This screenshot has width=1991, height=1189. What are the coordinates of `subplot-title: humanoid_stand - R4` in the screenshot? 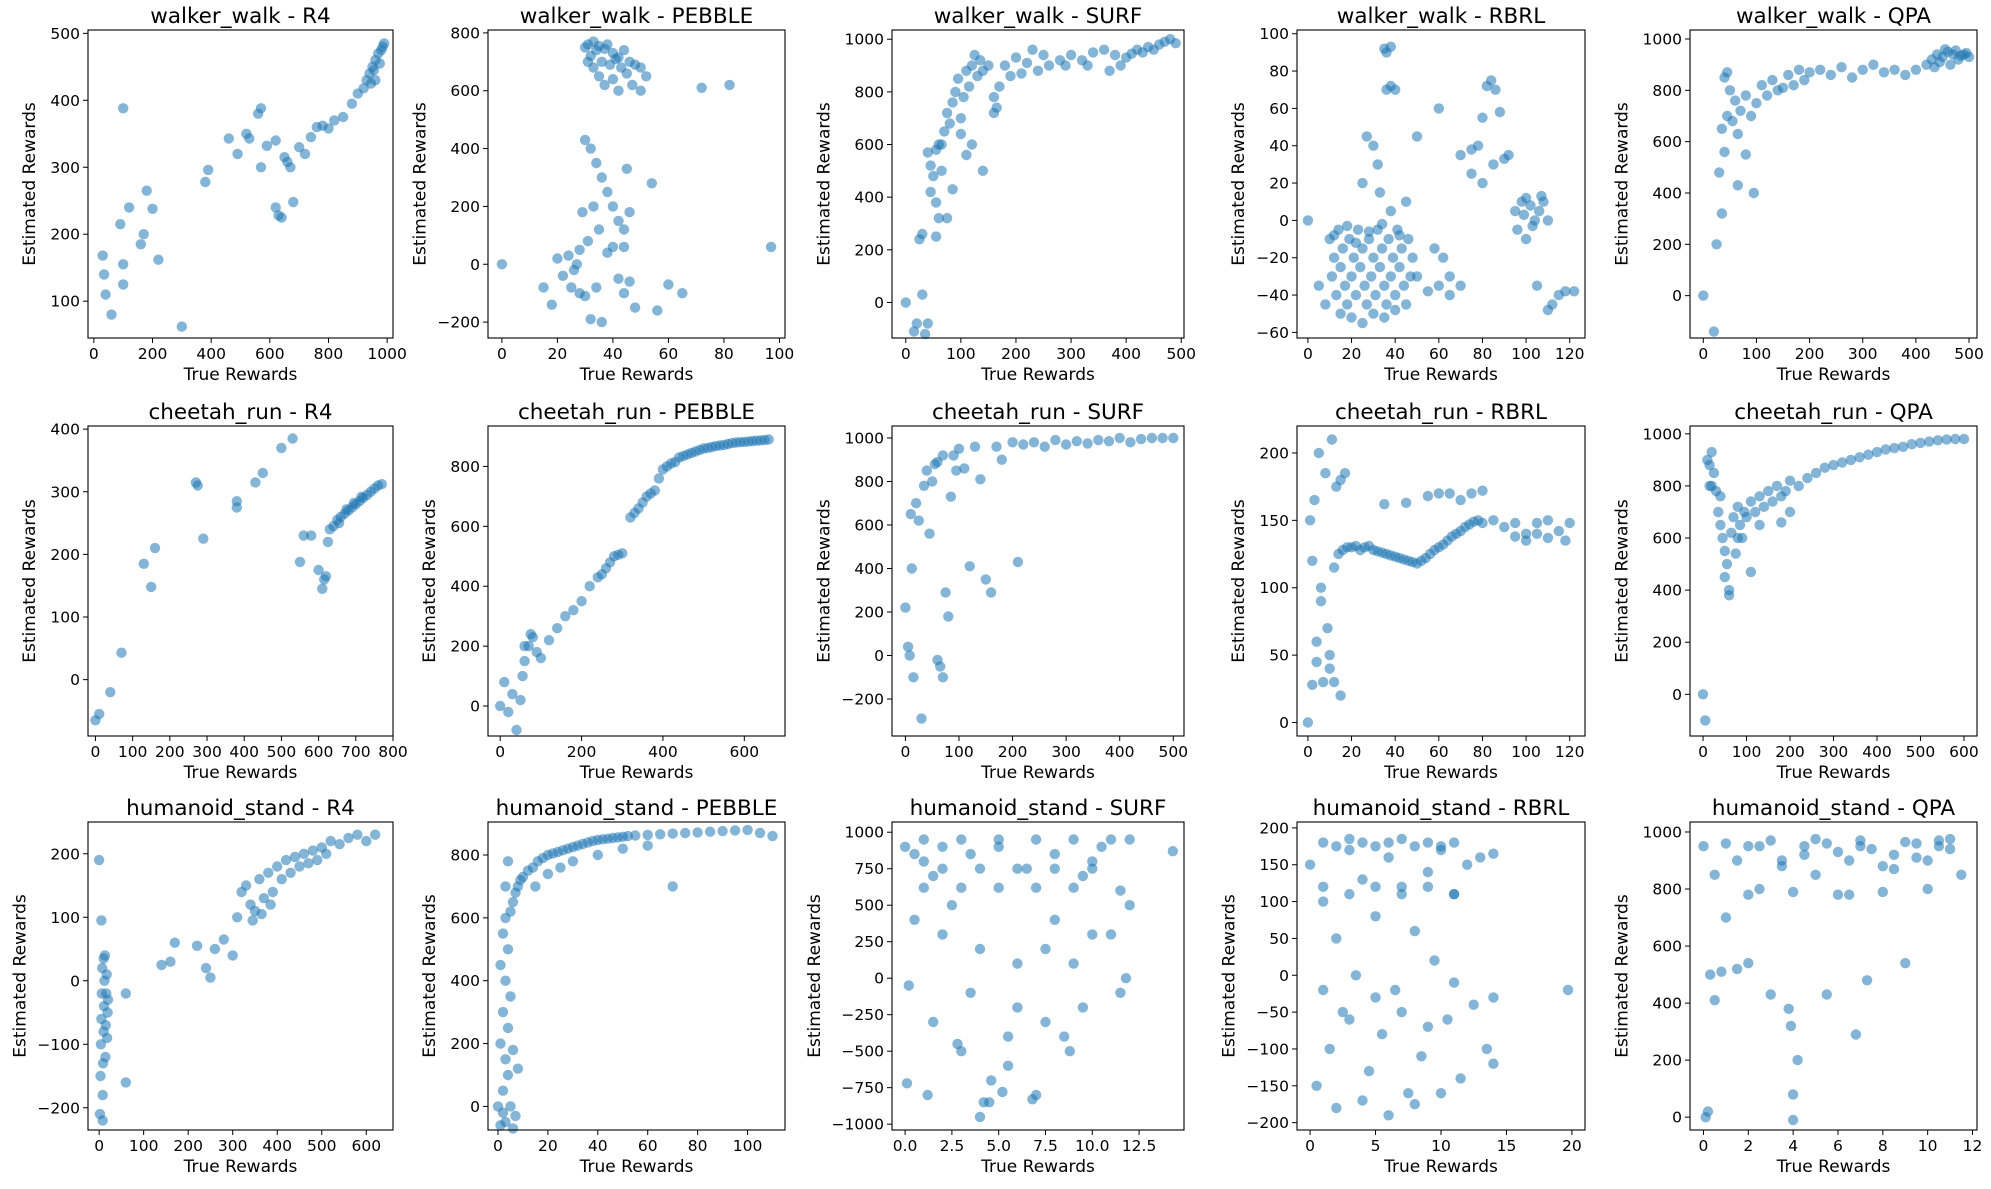 It's located at (240, 808).